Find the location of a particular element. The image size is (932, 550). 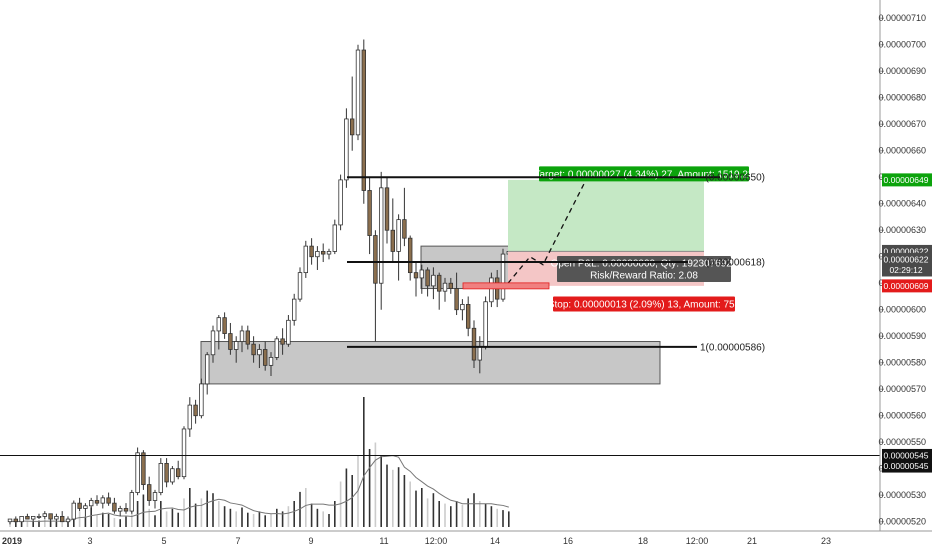

date-tick-label: 12:00 is located at coordinates (436, 541).